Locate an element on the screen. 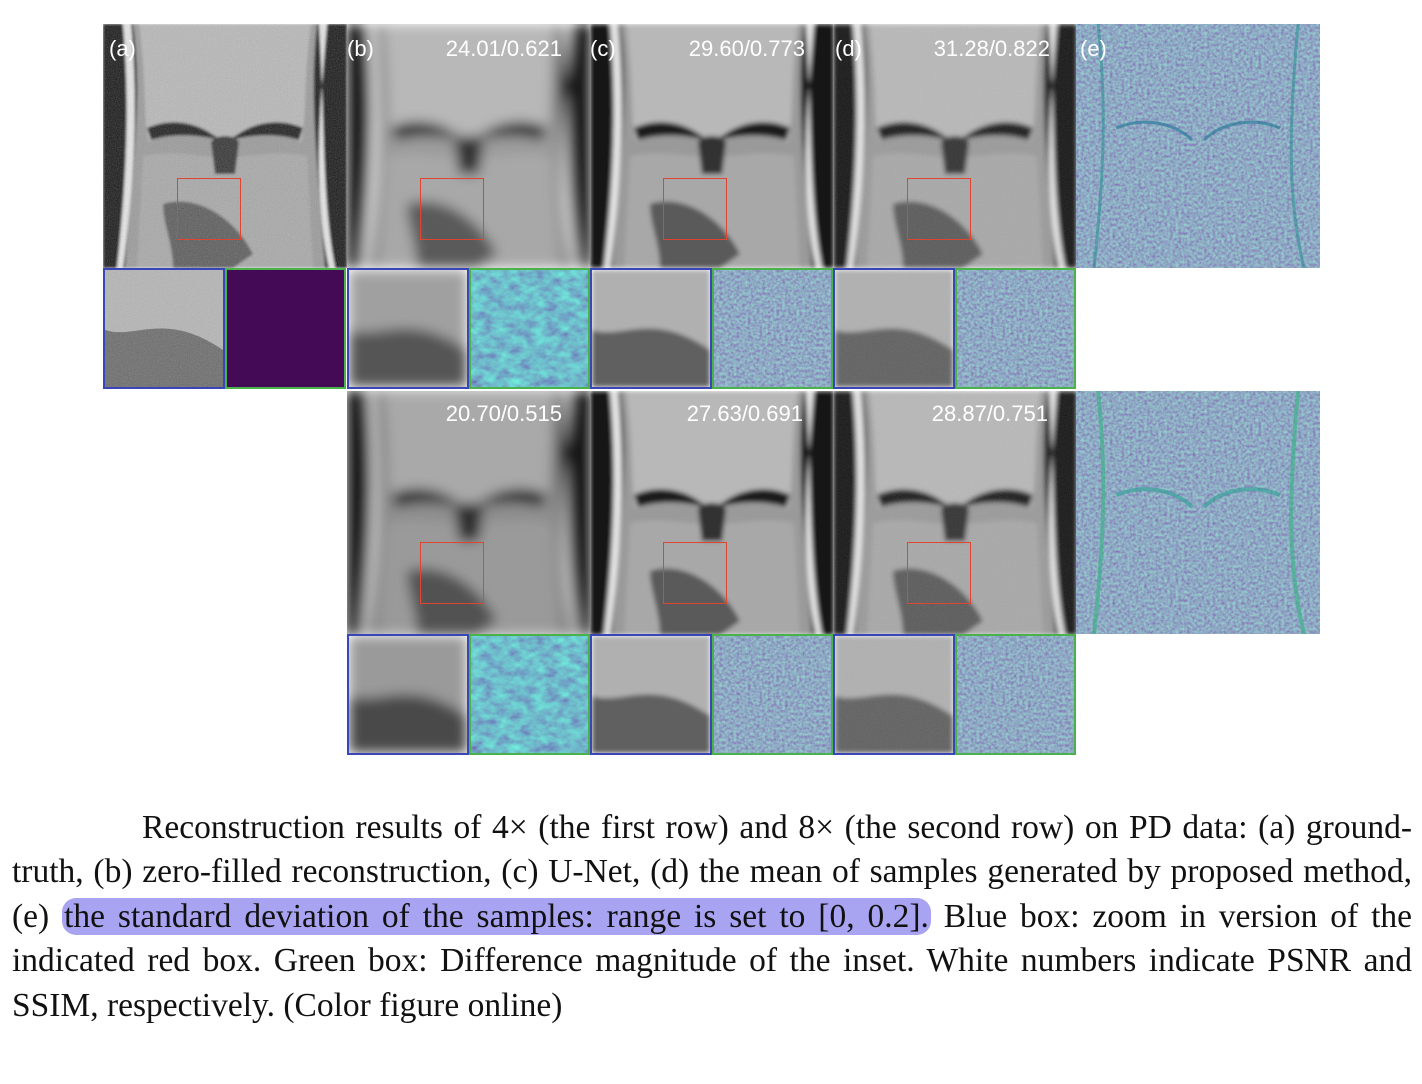 Image resolution: width=1422 pixels, height=1084 pixels. mri-image-proposed-mean-4x is located at coordinates (954, 146).